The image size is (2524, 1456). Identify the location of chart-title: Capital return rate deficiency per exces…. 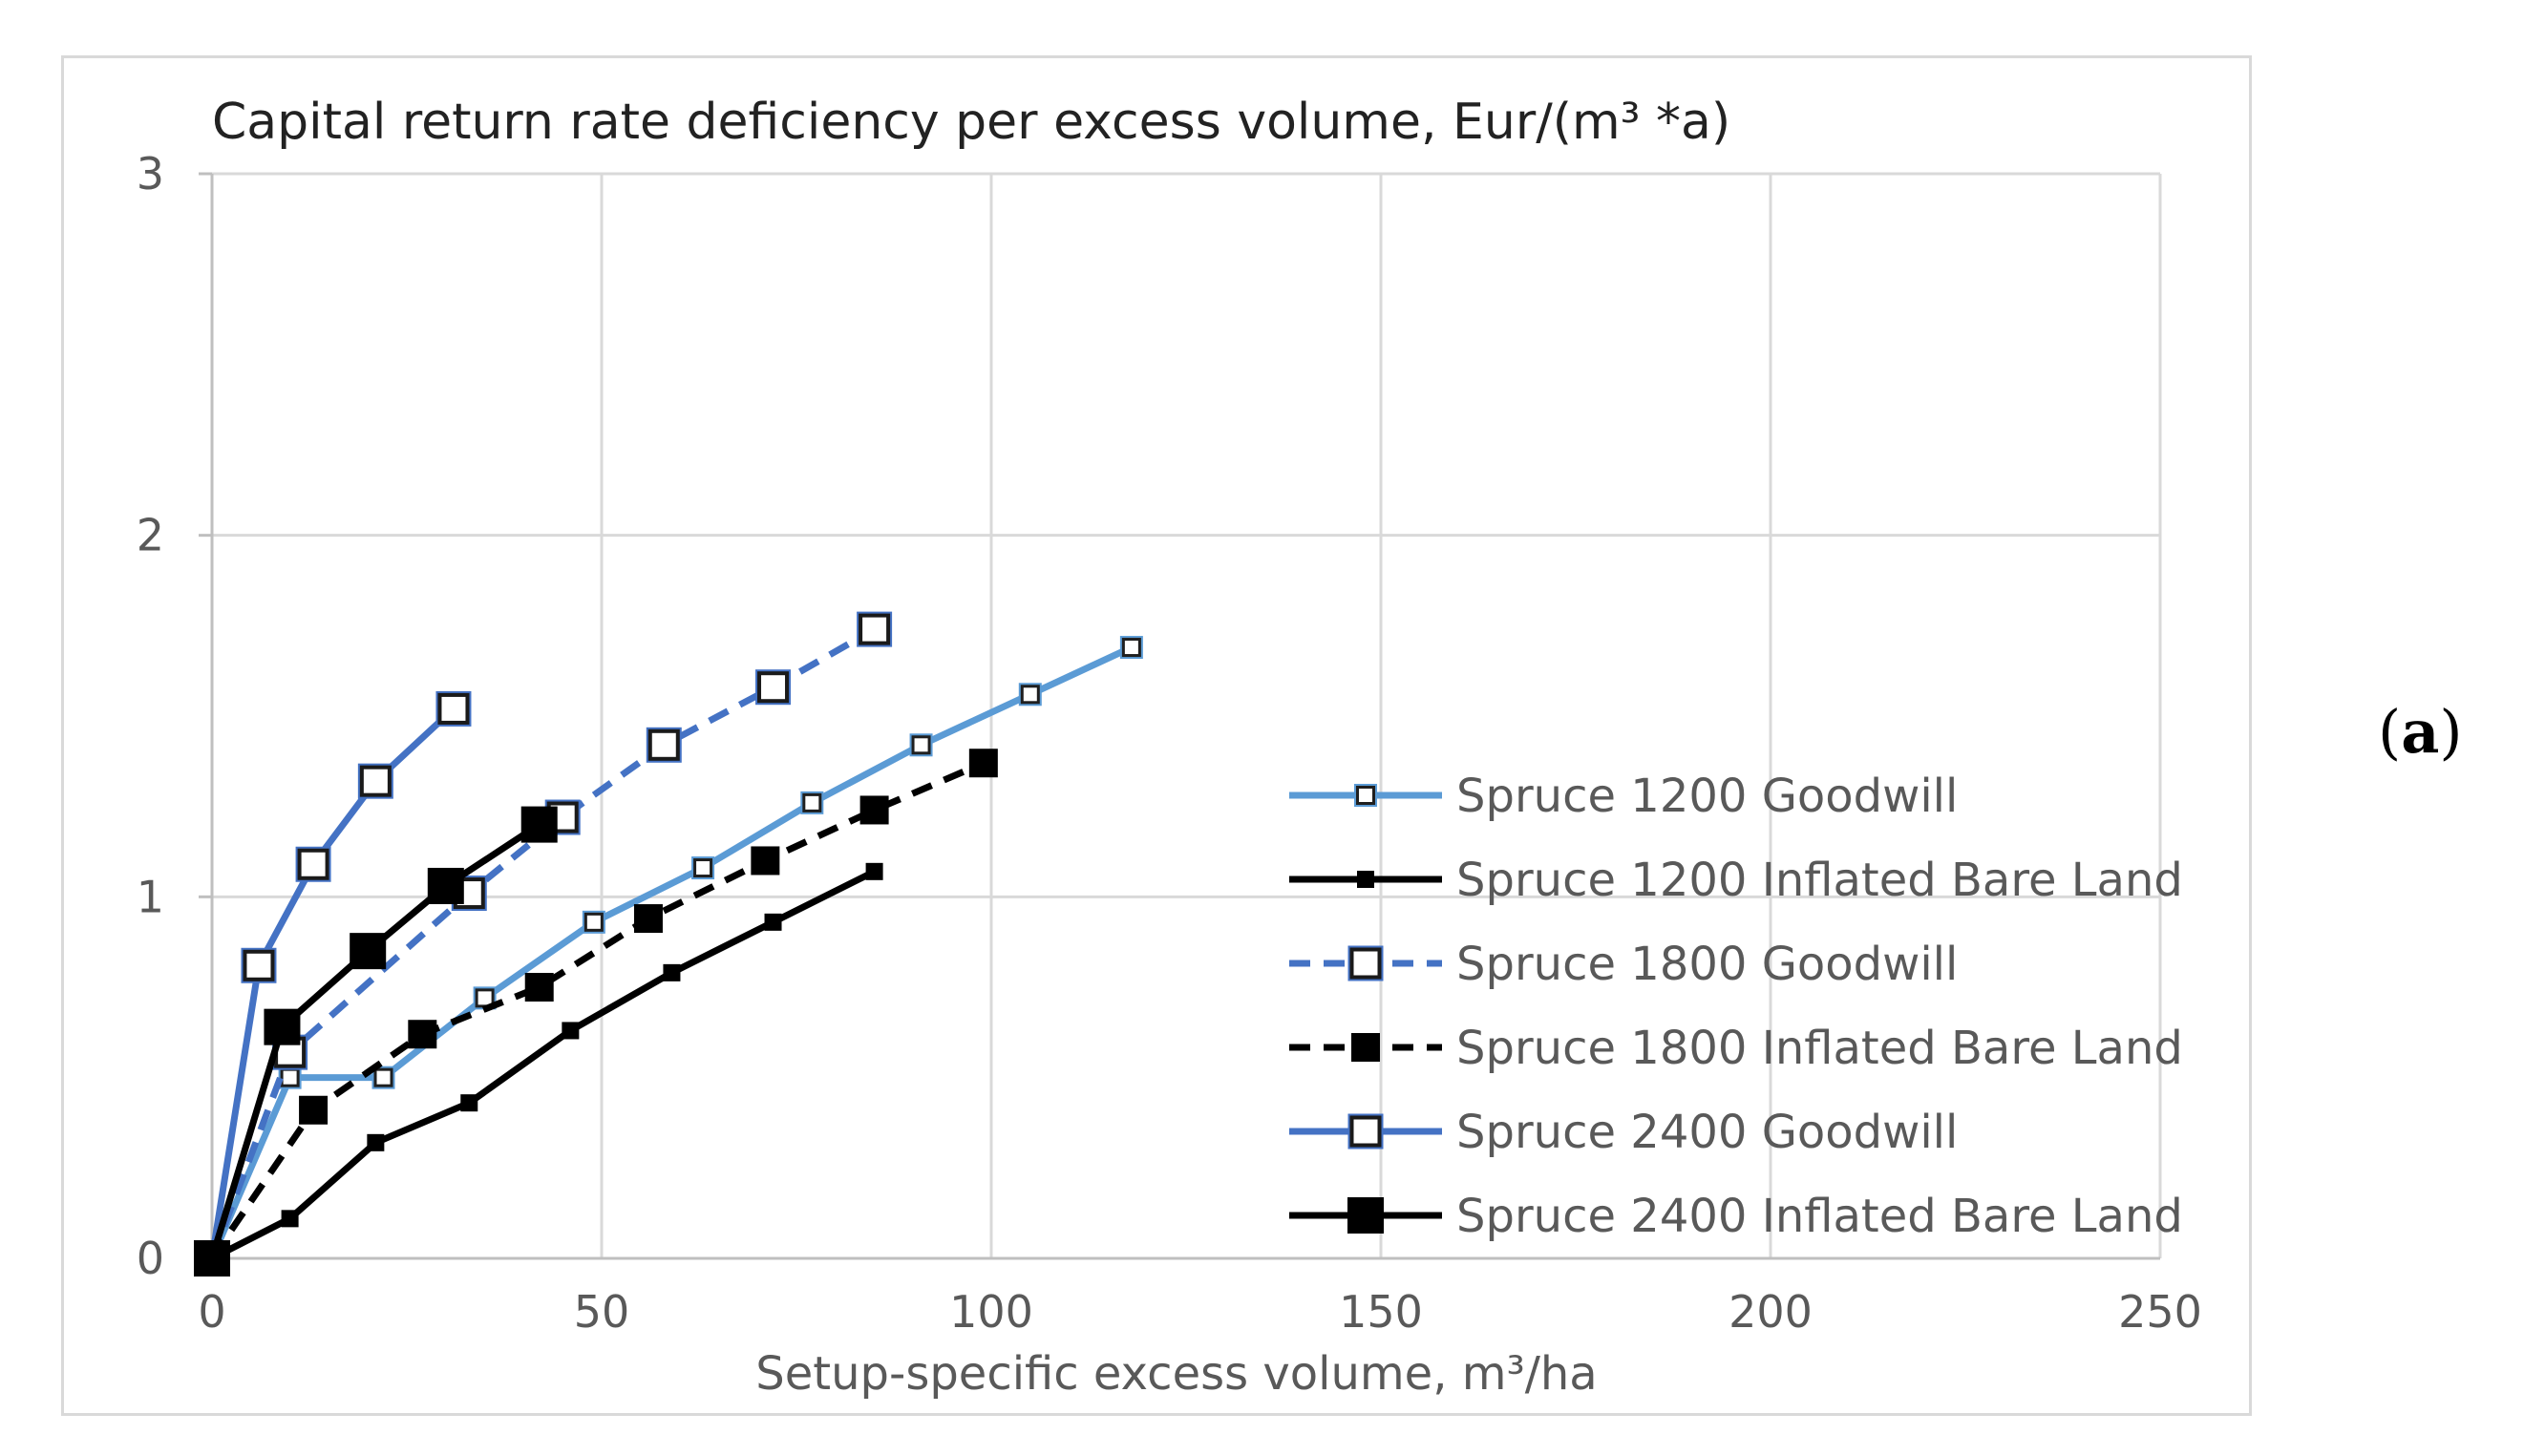
(971, 123).